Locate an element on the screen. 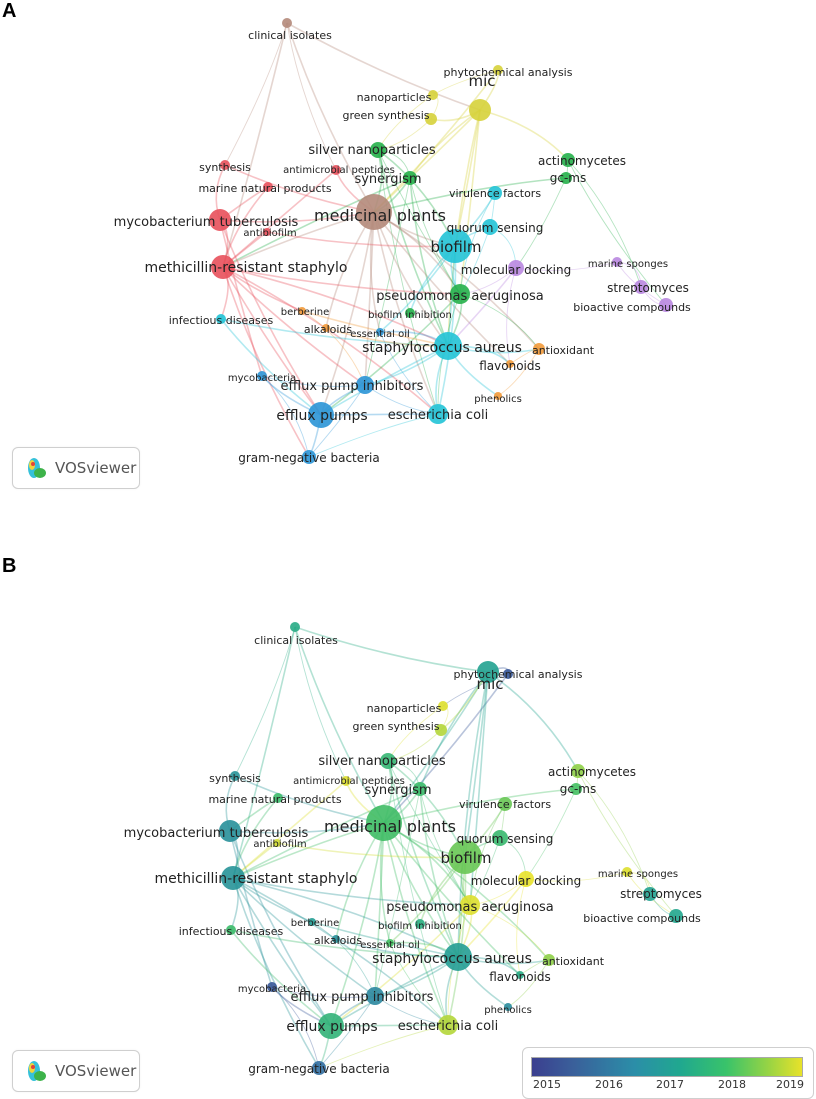  keyword-label-strepto: streptomyces is located at coordinates (661, 894).